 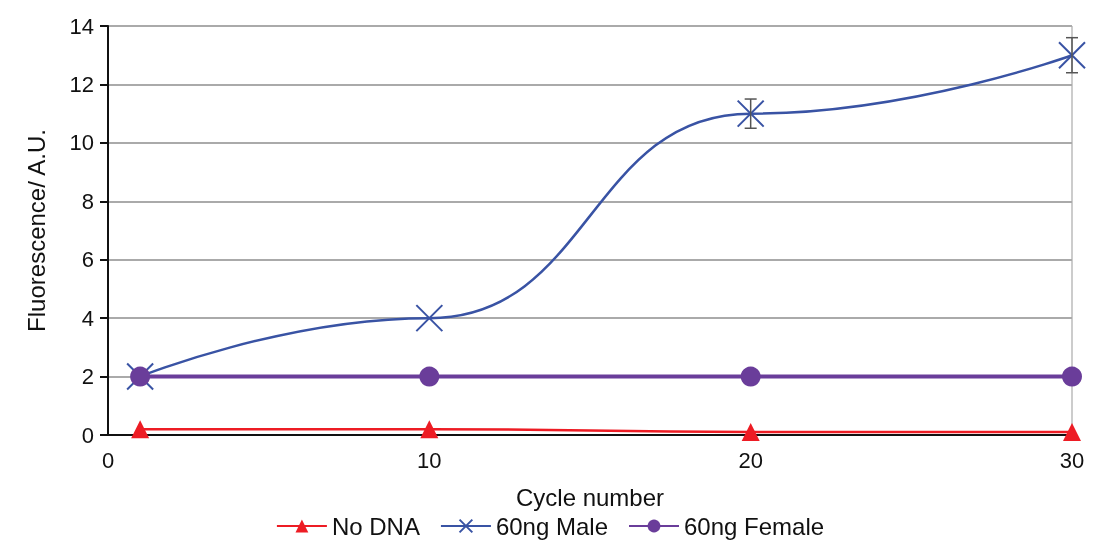 I want to click on x-tick-label: 0, so click(x=108, y=460).